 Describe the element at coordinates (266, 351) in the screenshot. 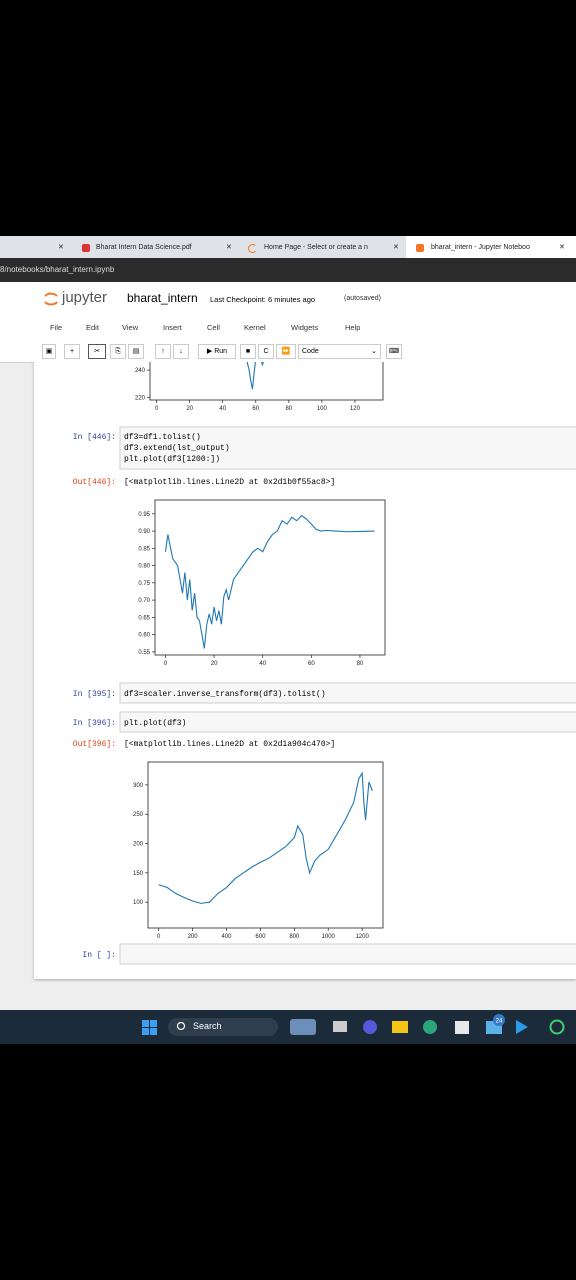

I see `restart-button: C` at that location.